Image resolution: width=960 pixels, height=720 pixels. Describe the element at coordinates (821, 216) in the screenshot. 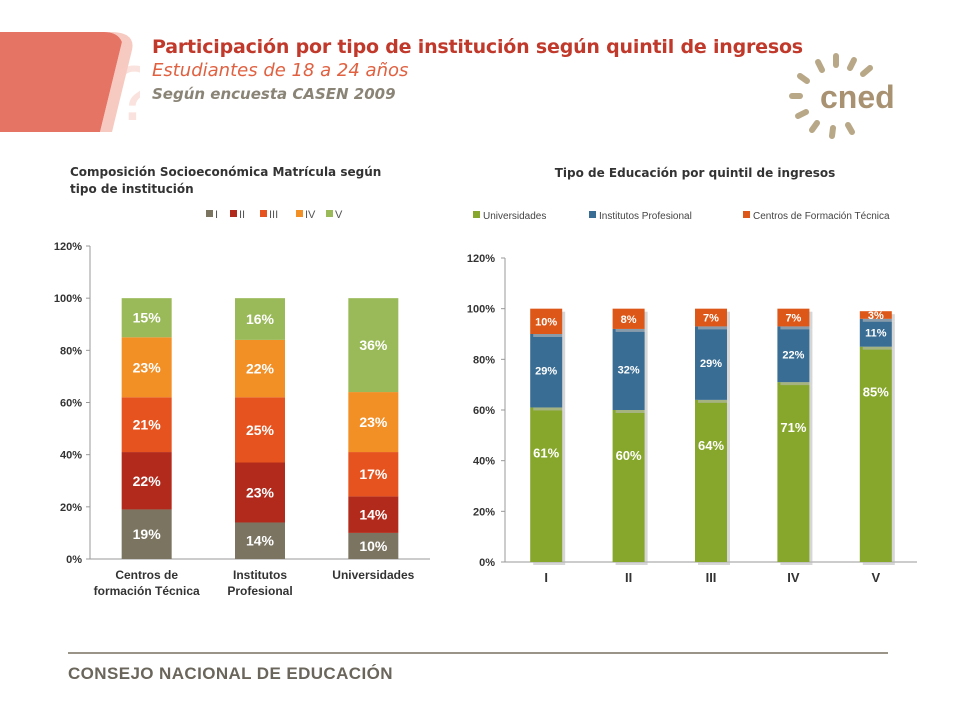

I see `legend-label: Centros de Formación Técnica` at that location.